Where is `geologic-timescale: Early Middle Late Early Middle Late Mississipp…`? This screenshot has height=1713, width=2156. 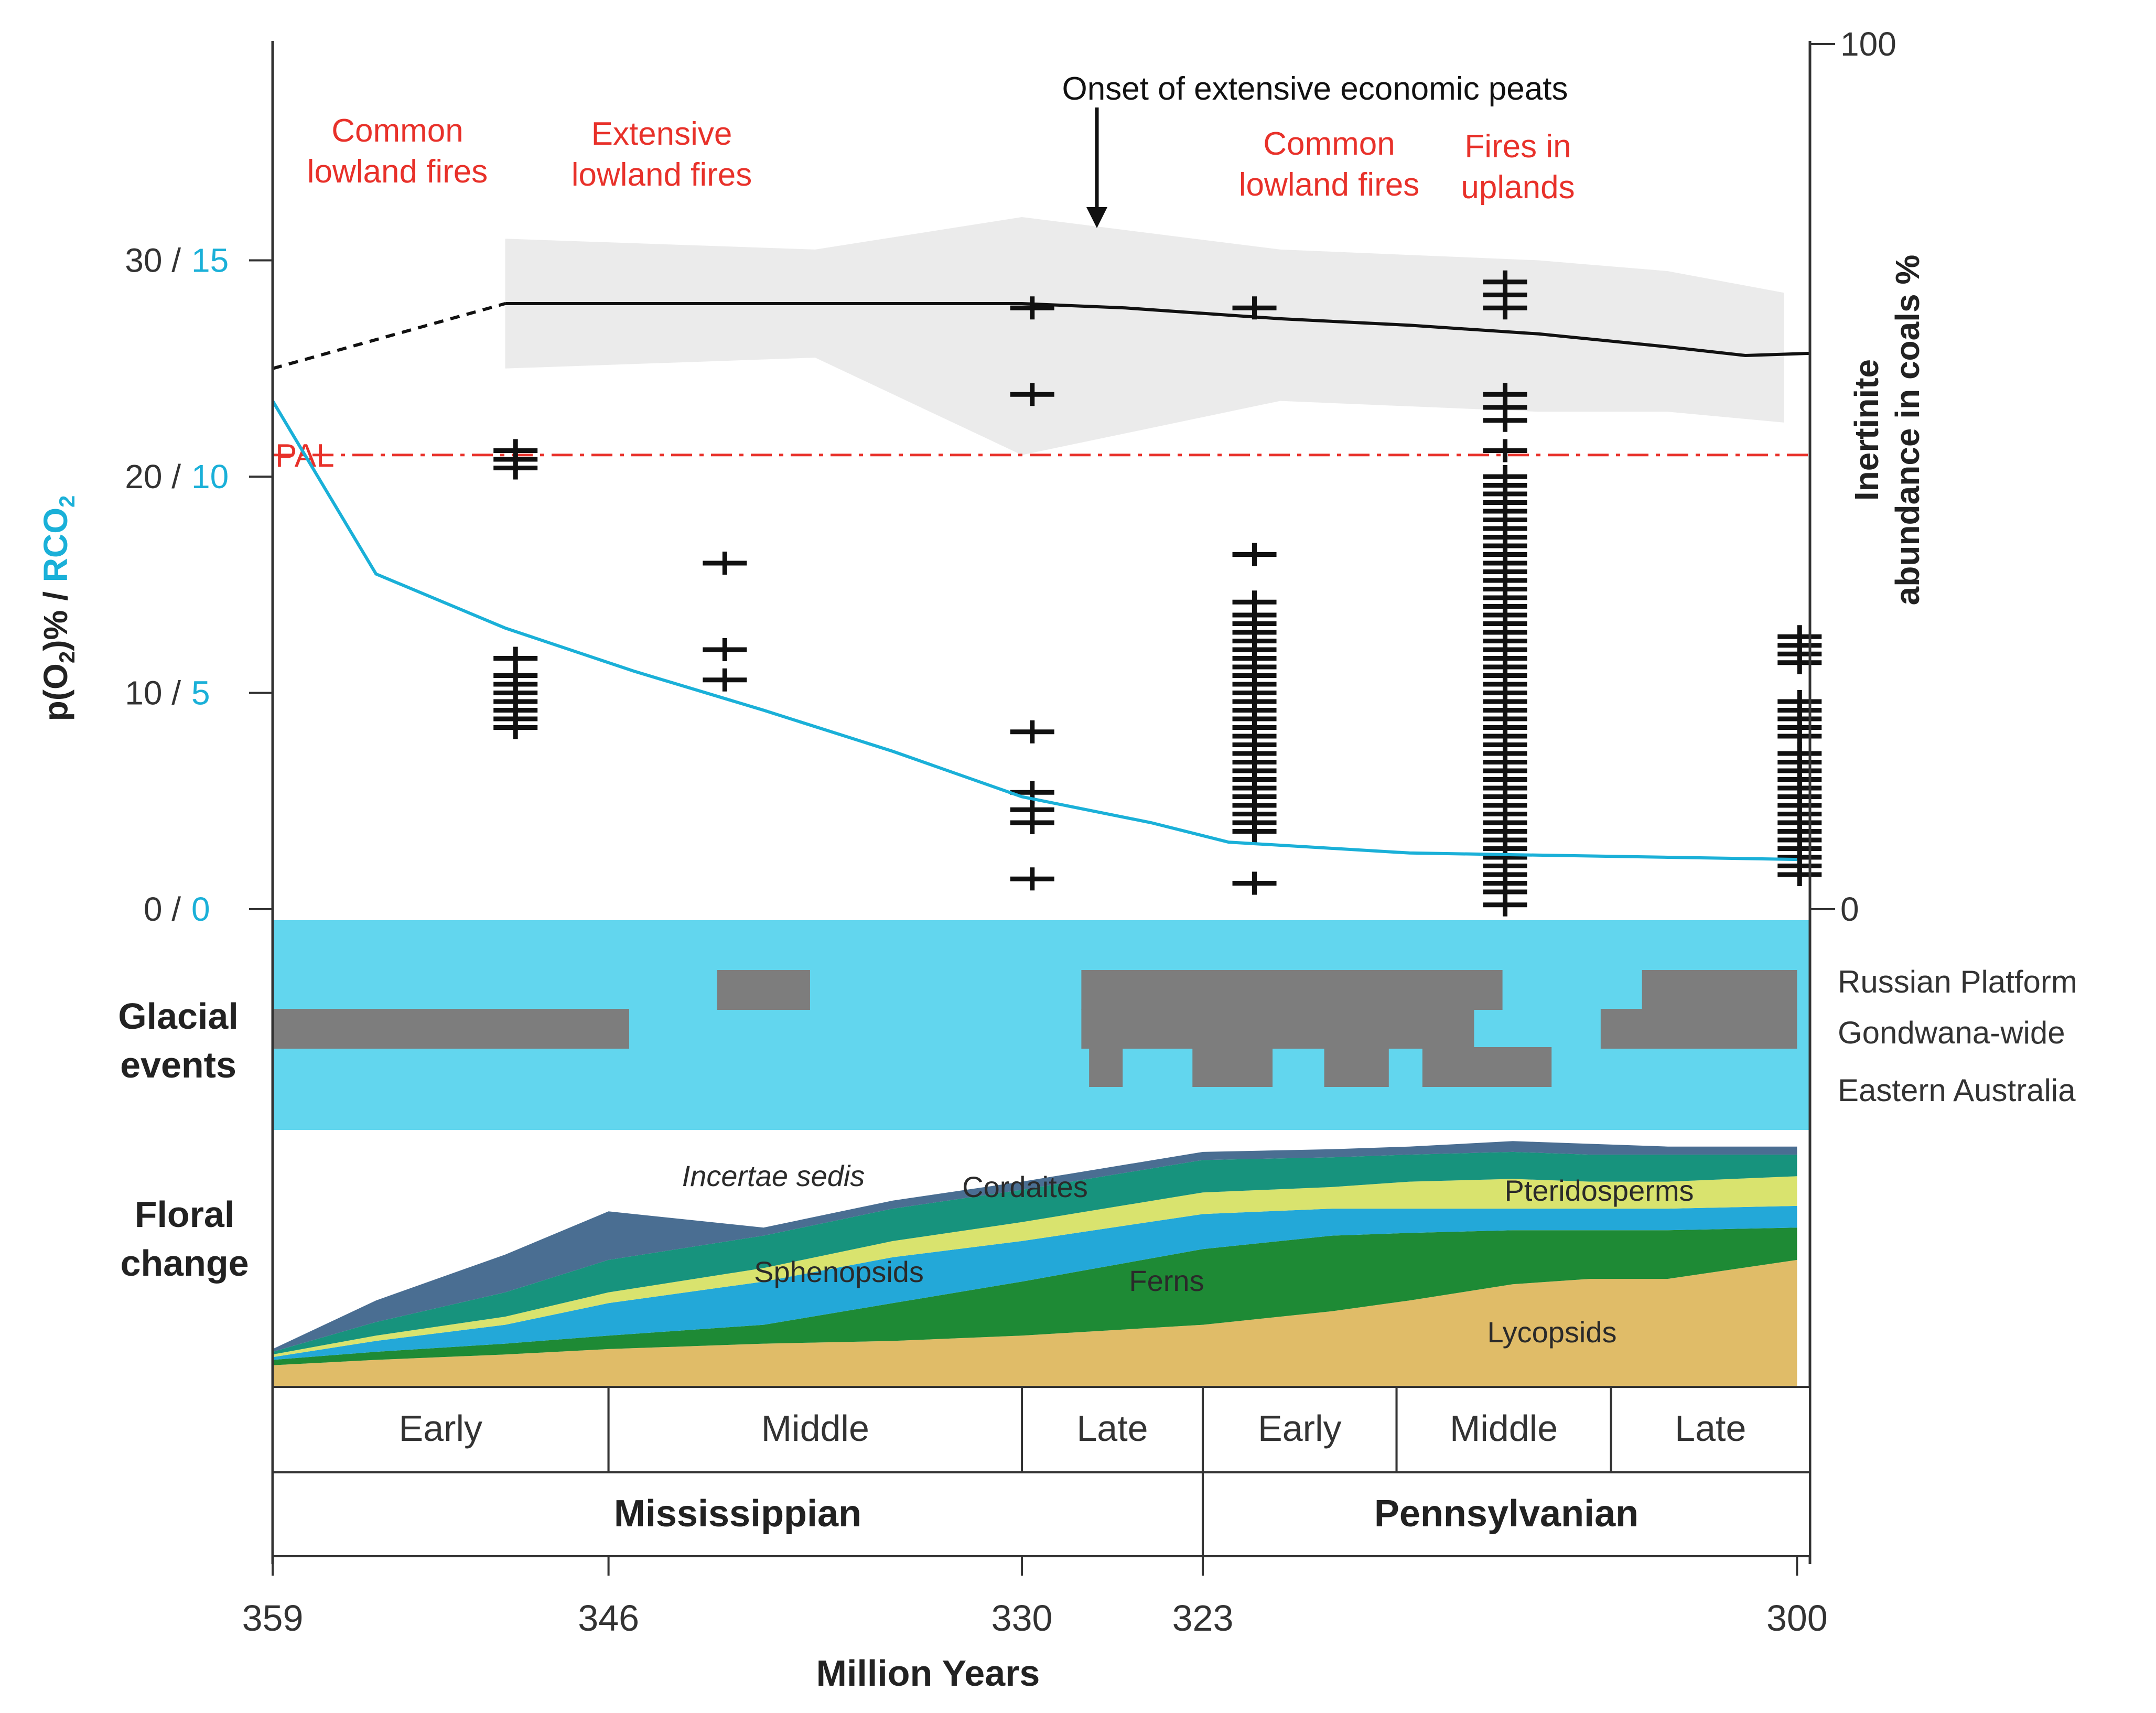
geologic-timescale: Early Middle Late Early Middle Late Mississipp… is located at coordinates (1035, 1513).